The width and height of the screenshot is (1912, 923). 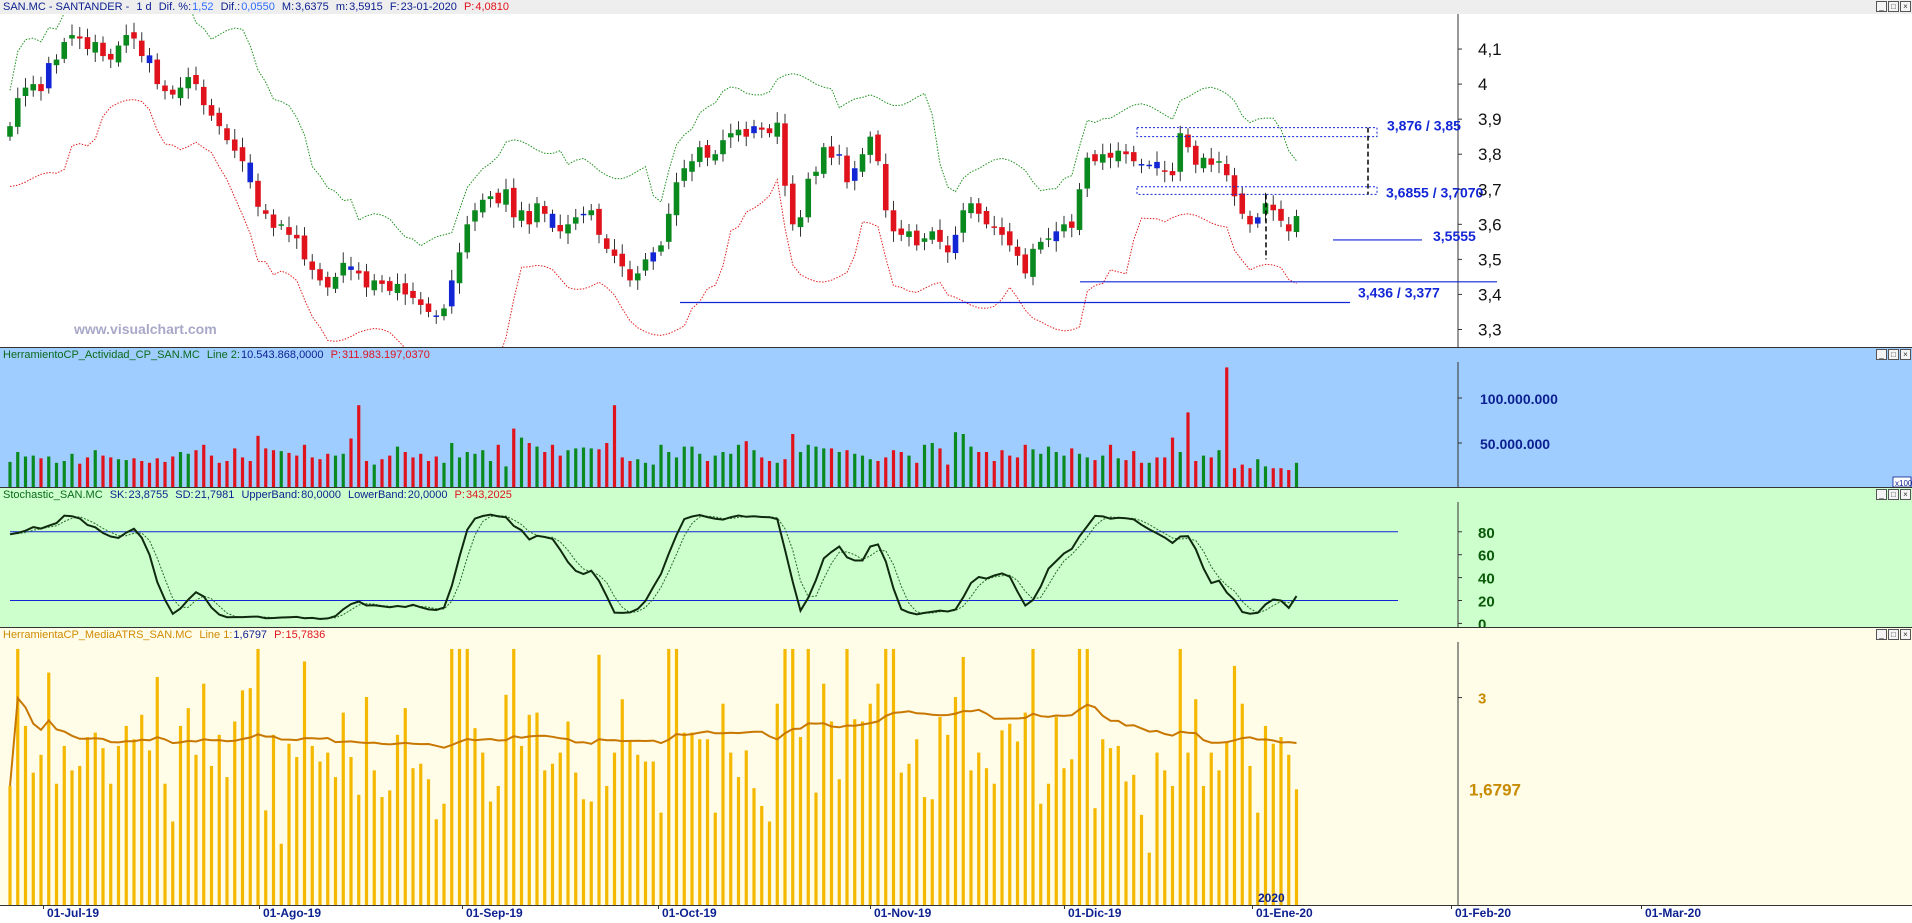 What do you see at coordinates (1257, 132) in the screenshot?
I see `resistance-box` at bounding box center [1257, 132].